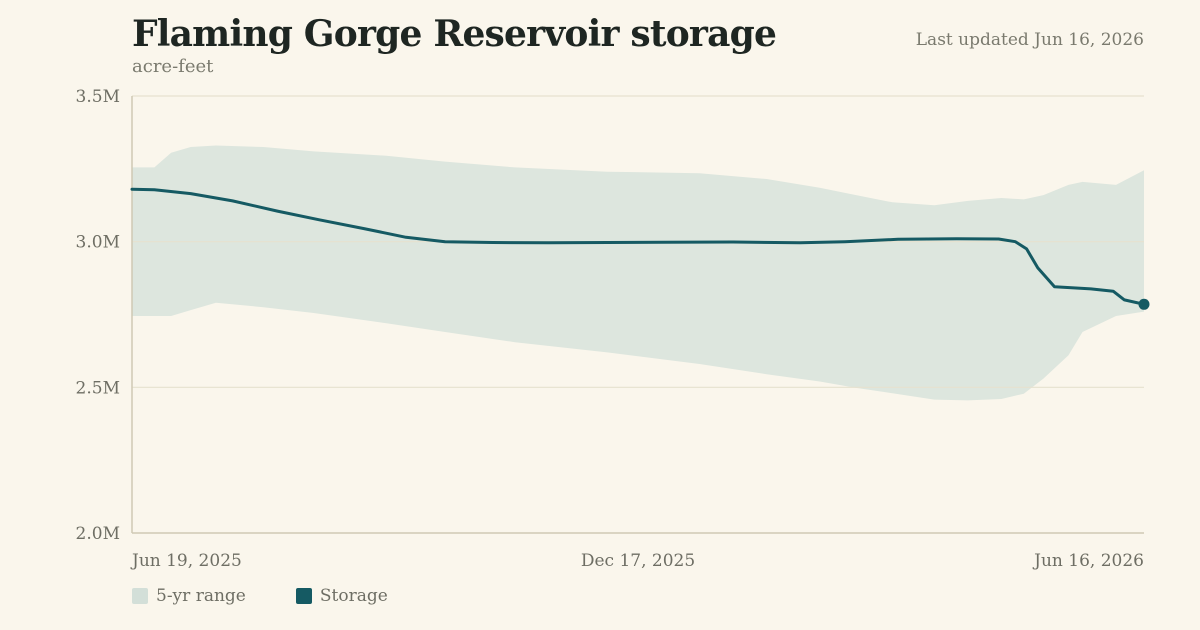  Describe the element at coordinates (1144, 304) in the screenshot. I see `storage-end-point` at that location.